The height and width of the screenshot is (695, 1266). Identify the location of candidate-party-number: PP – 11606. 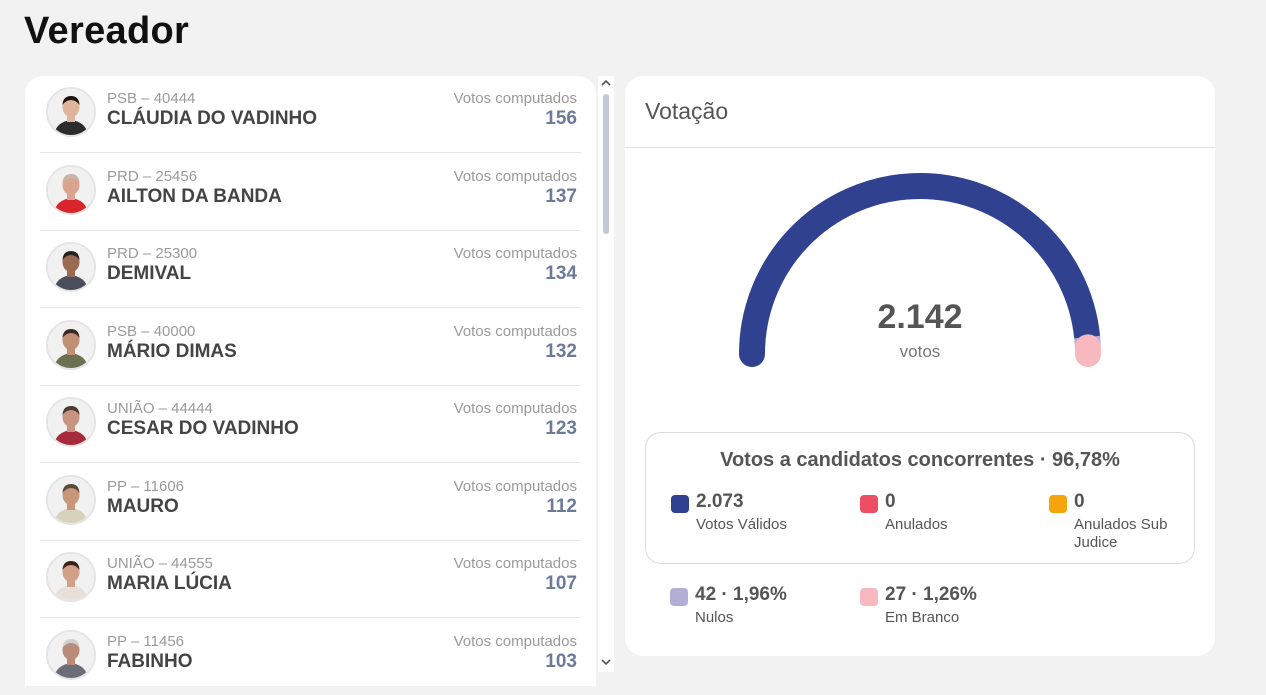
(146, 486).